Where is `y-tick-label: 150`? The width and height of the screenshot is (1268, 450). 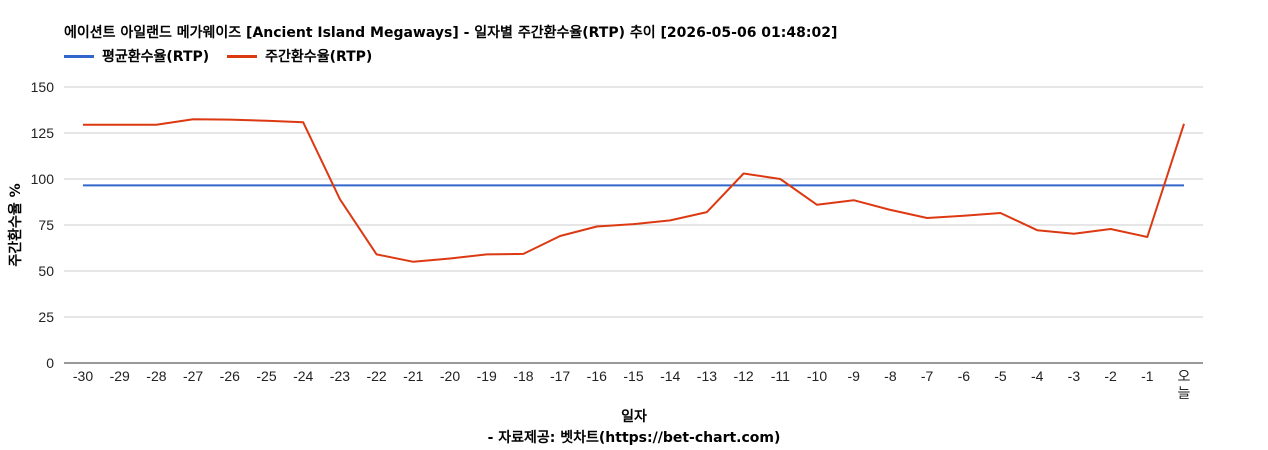
y-tick-label: 150 is located at coordinates (43, 87).